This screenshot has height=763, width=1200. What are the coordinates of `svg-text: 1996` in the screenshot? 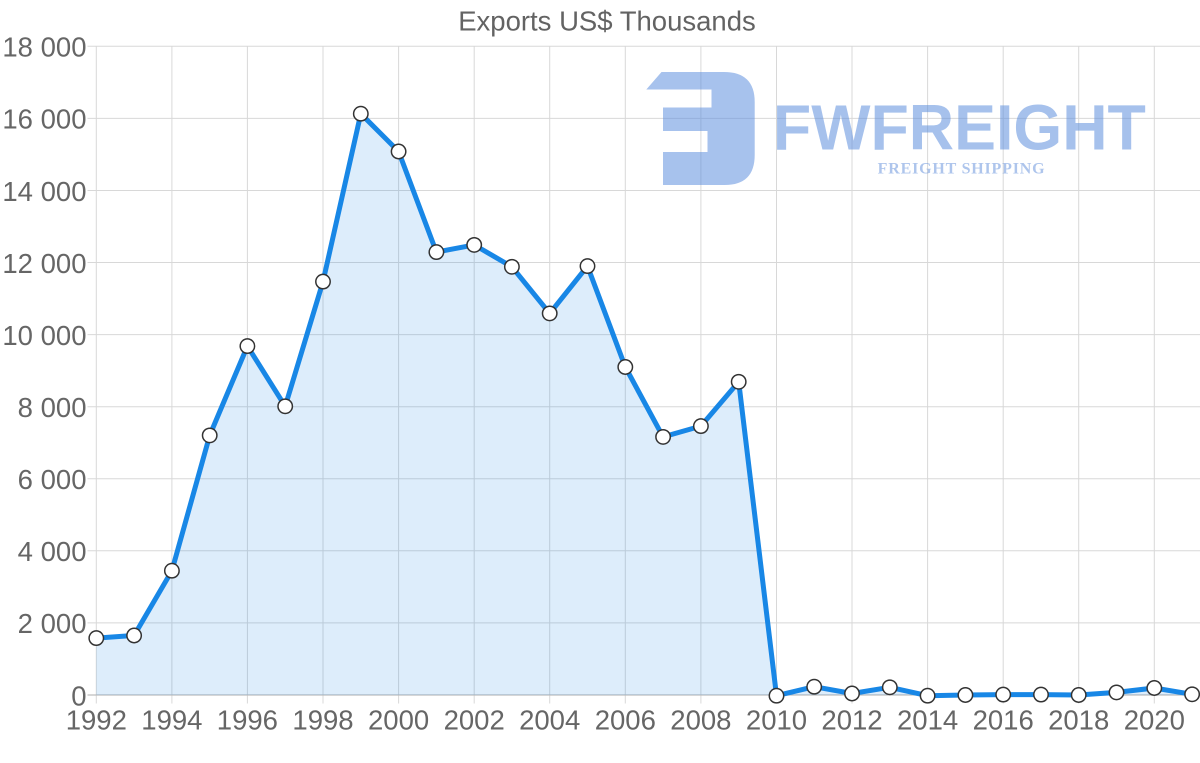 It's located at (247, 720).